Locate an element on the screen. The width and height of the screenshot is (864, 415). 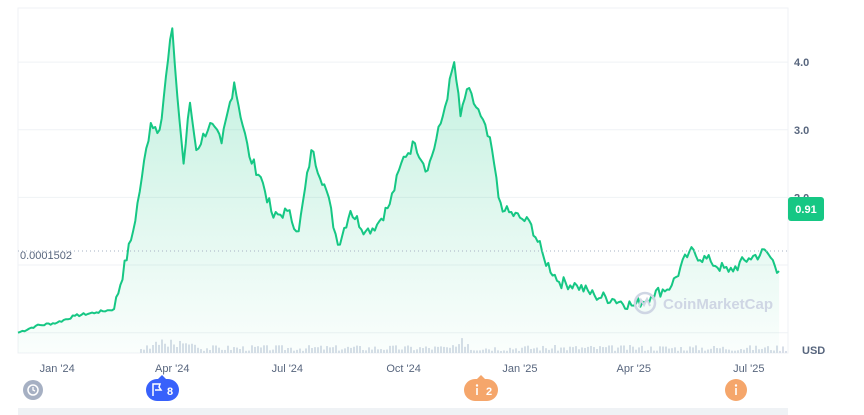
history-event-marker is located at coordinates (33, 390).